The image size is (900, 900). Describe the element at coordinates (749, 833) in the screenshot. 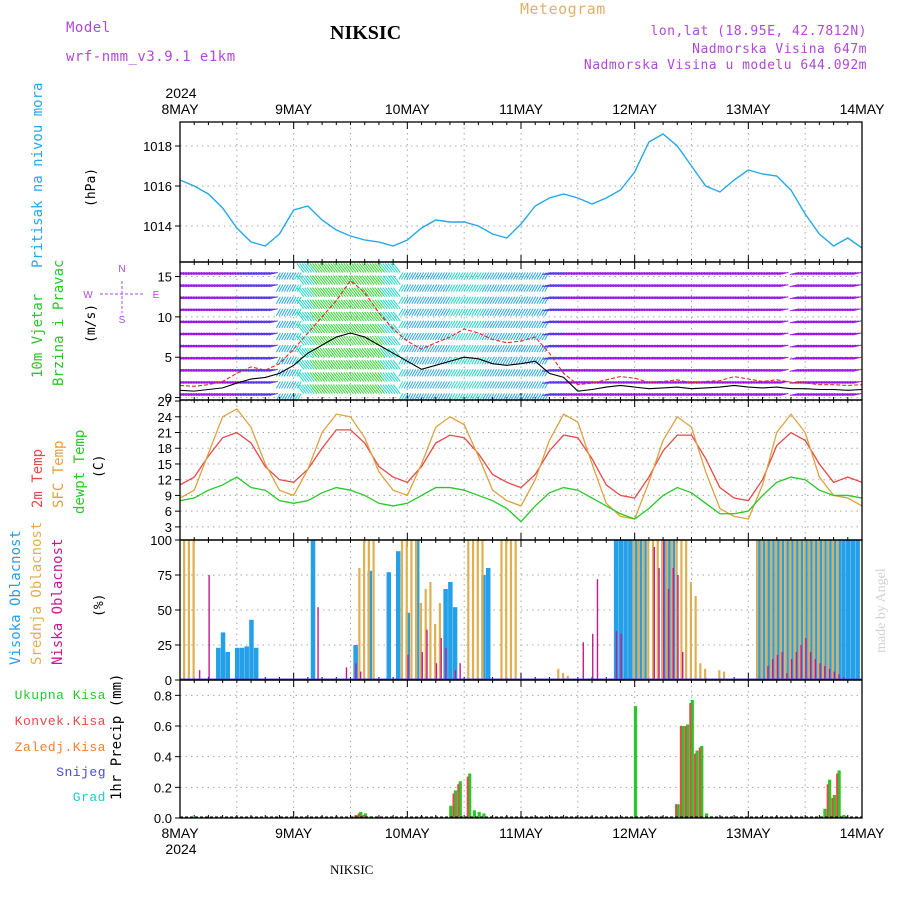

I see `time-tick-bottom-13MAY: 13MAY` at that location.